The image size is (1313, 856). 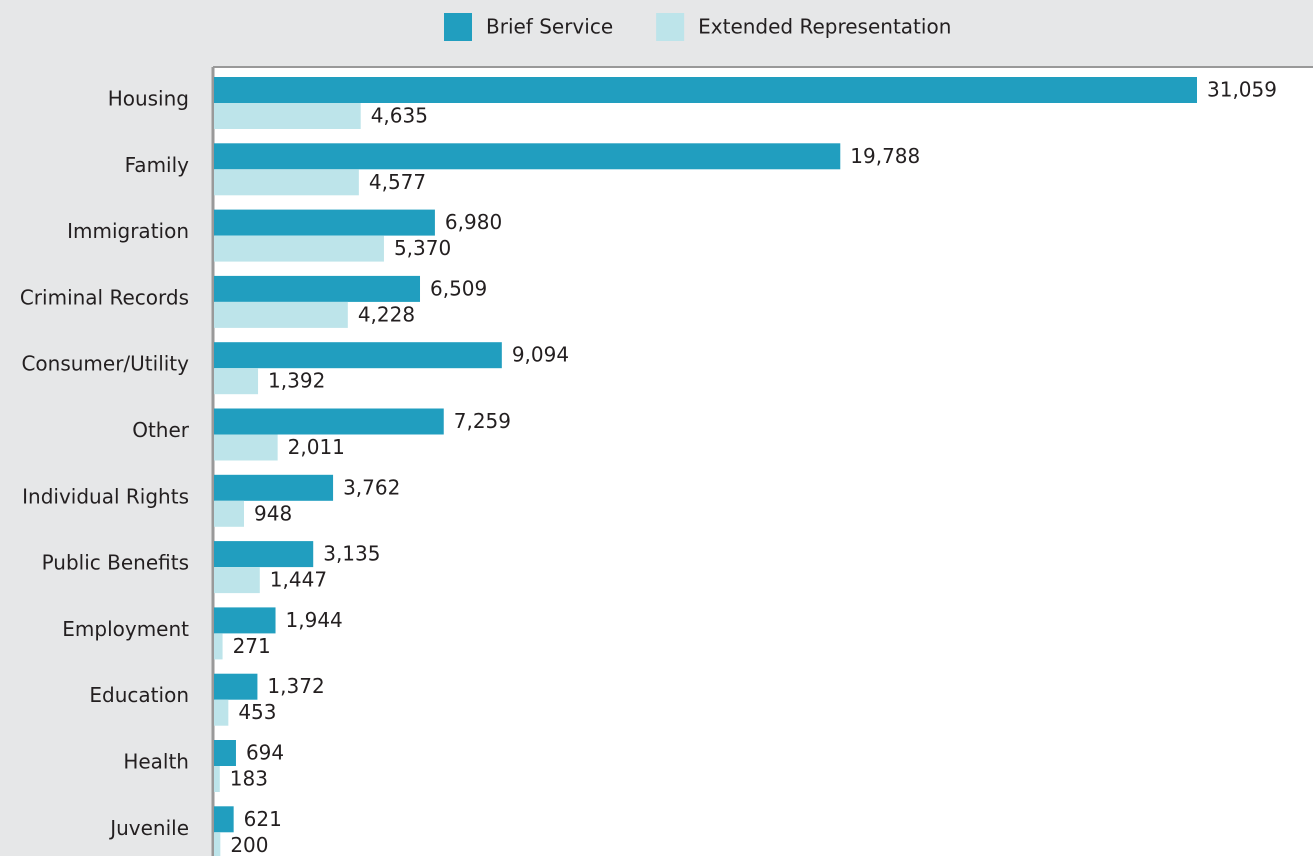 I want to click on category-label: Education, so click(x=139, y=695).